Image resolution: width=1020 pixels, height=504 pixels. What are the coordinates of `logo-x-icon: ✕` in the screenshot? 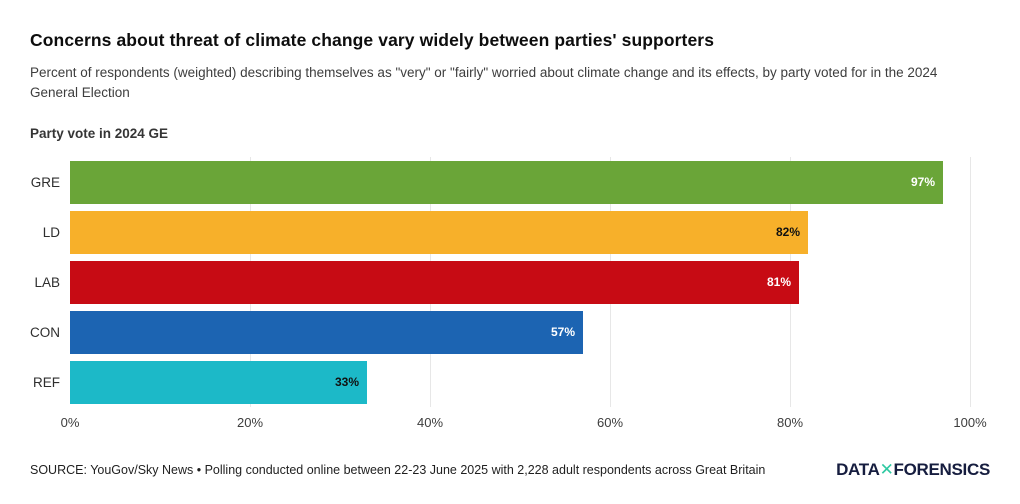 It's located at (886, 469).